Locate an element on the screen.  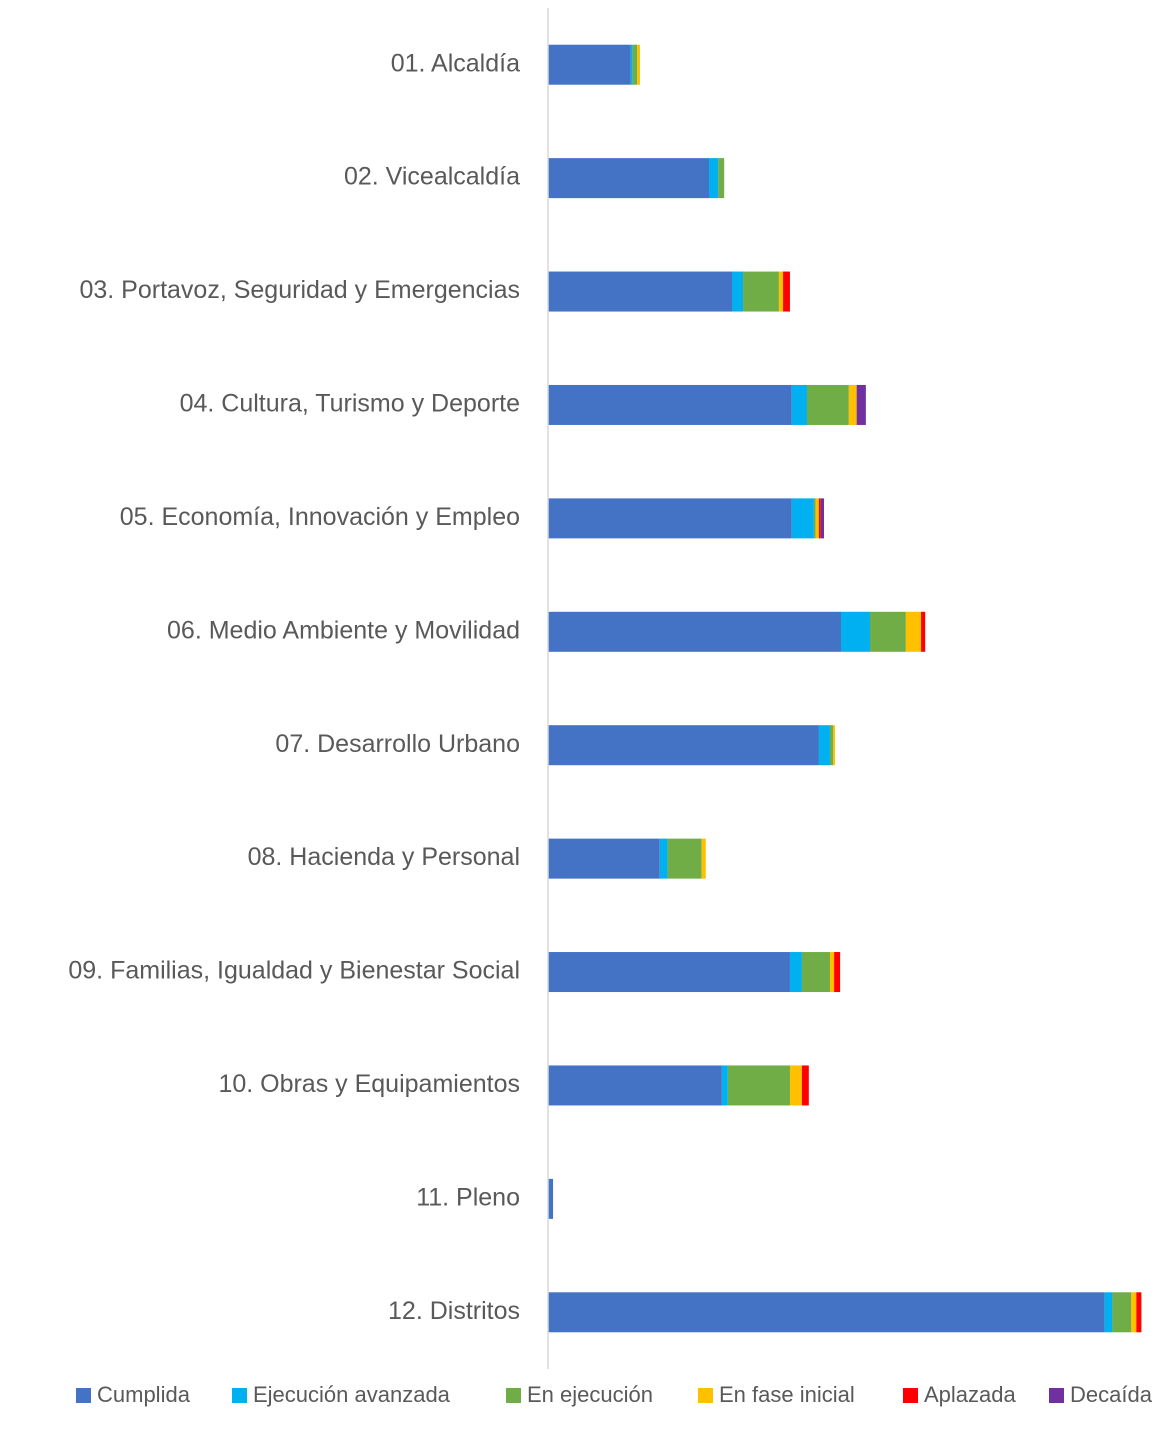
y-tick-label: 05. Economía, Innovación y Empleo is located at coordinates (320, 517).